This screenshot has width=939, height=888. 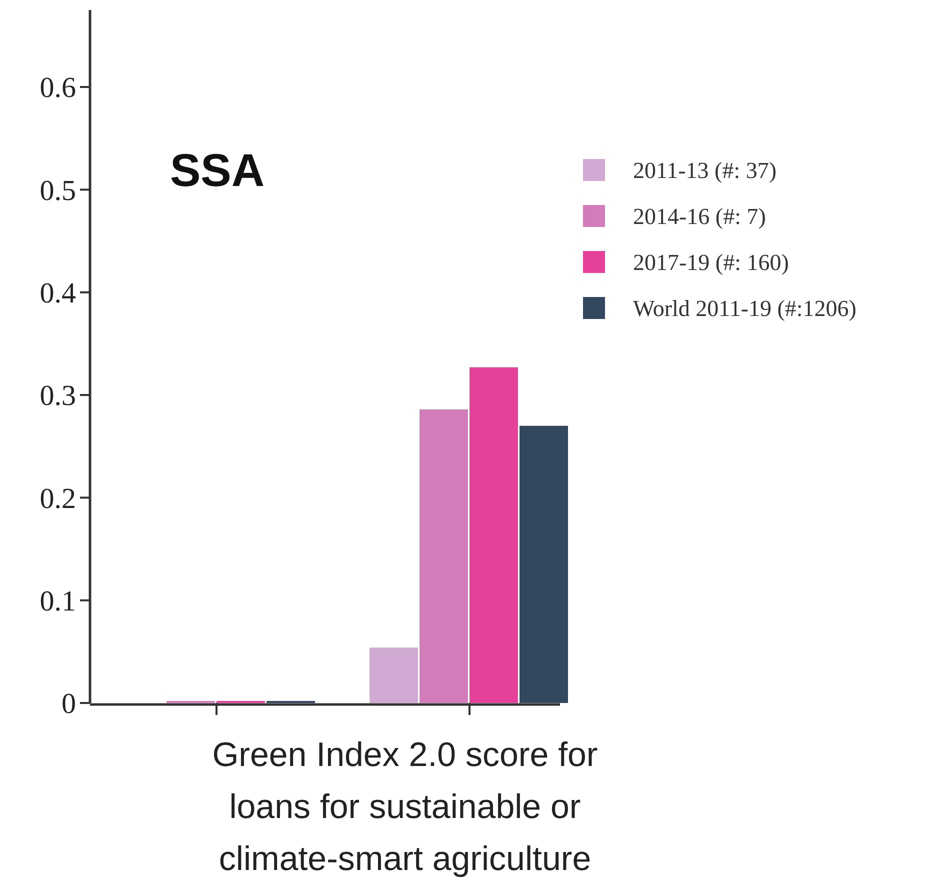 What do you see at coordinates (217, 170) in the screenshot?
I see `text: SSA` at bounding box center [217, 170].